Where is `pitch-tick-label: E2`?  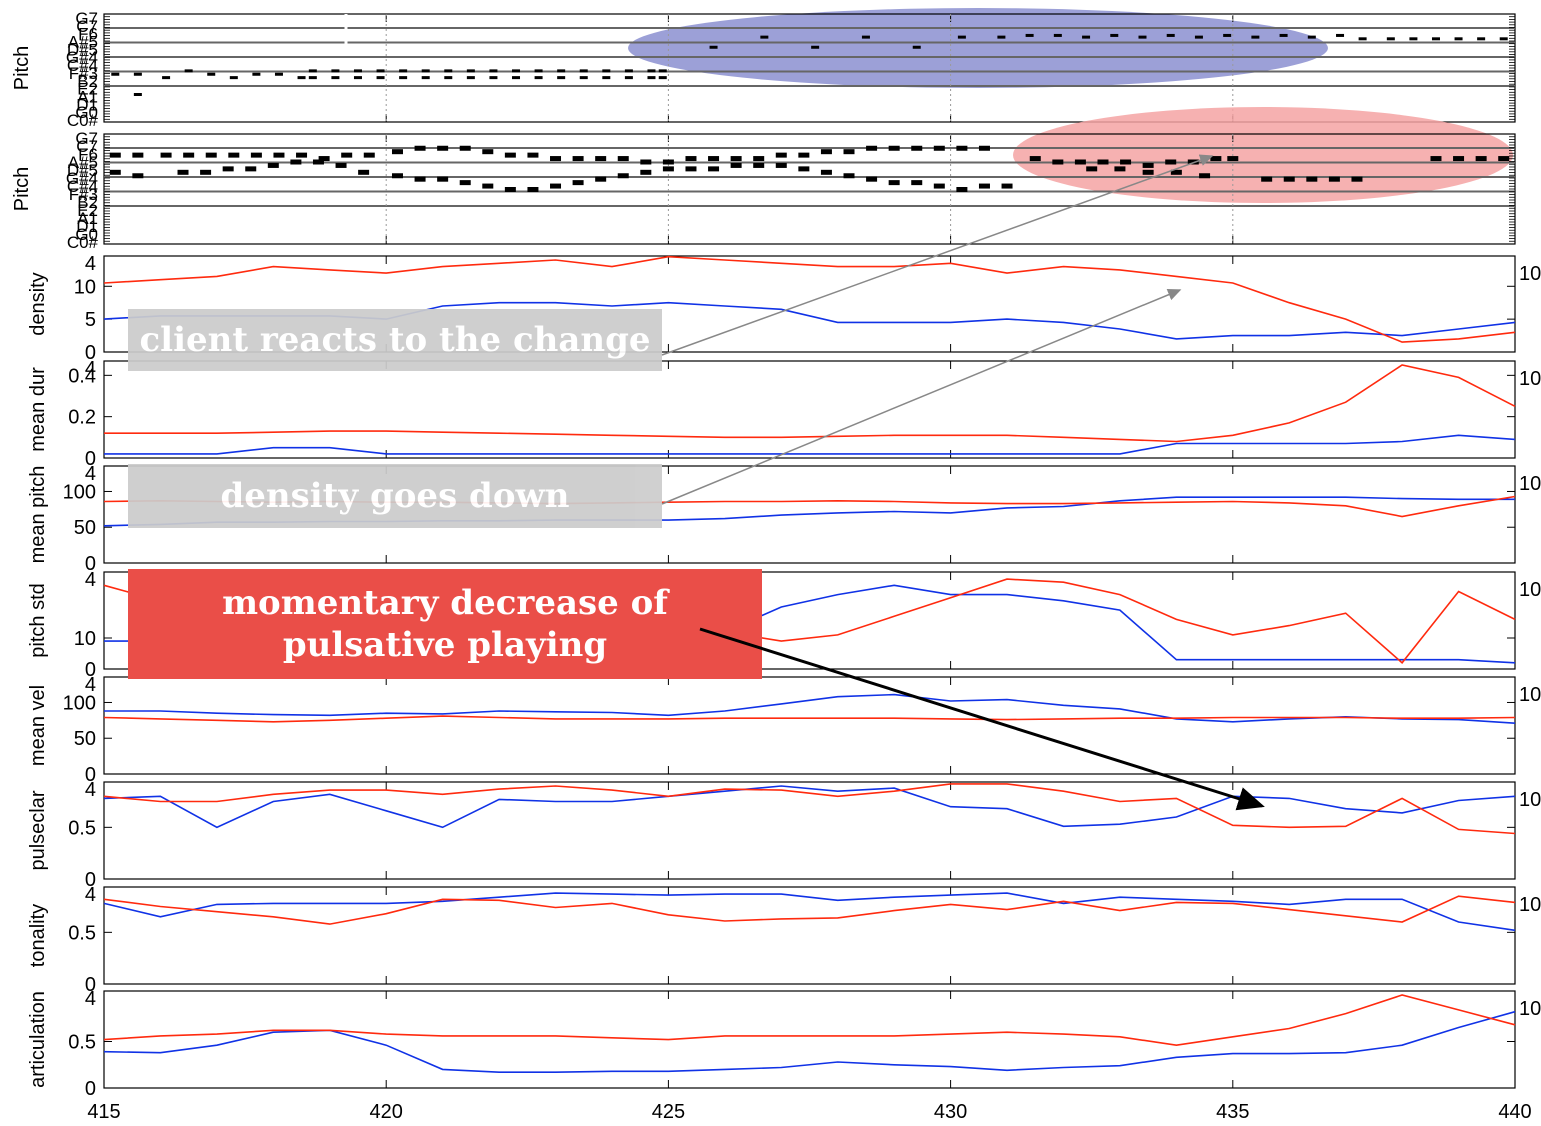
pitch-tick-label: E2 is located at coordinates (87, 89).